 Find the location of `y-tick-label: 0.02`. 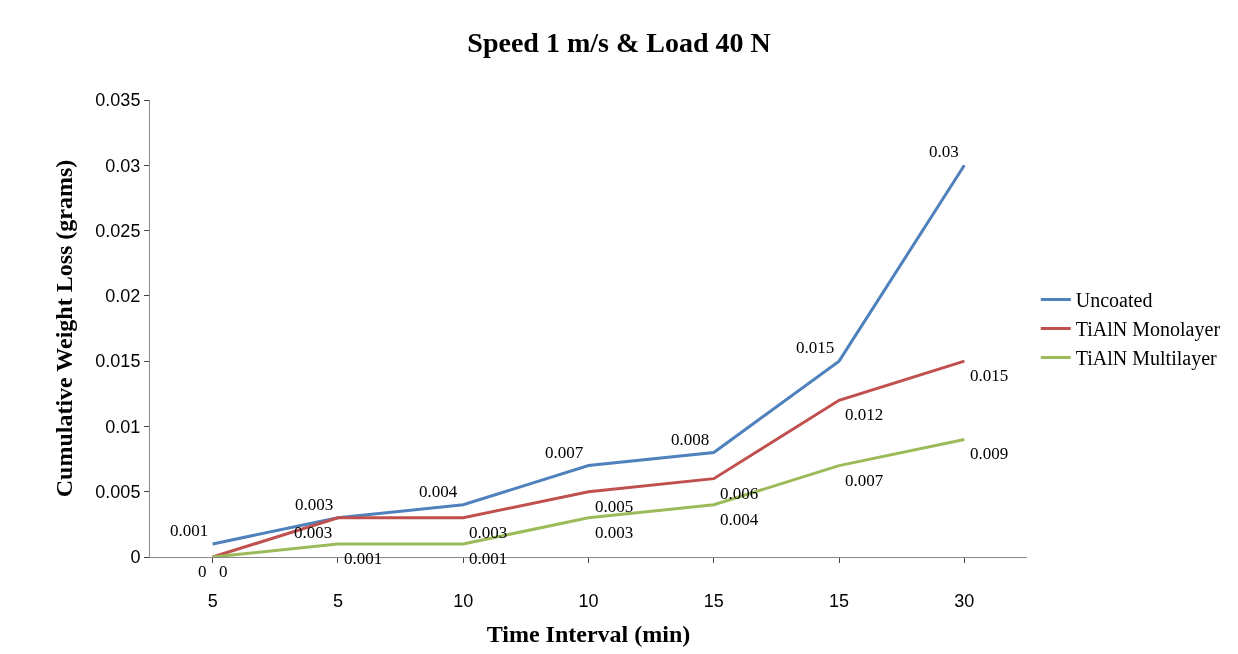

y-tick-label: 0.02 is located at coordinates (123, 296).